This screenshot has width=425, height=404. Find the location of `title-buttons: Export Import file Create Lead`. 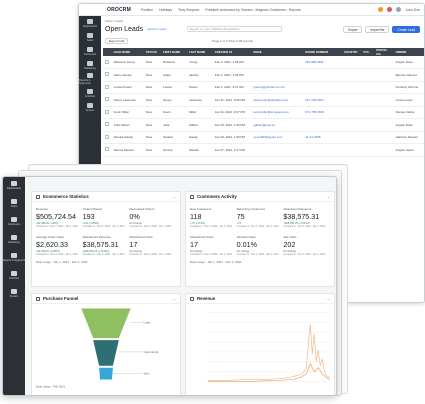

title-buttons: Export Import file Create Lead is located at coordinates (381, 29).